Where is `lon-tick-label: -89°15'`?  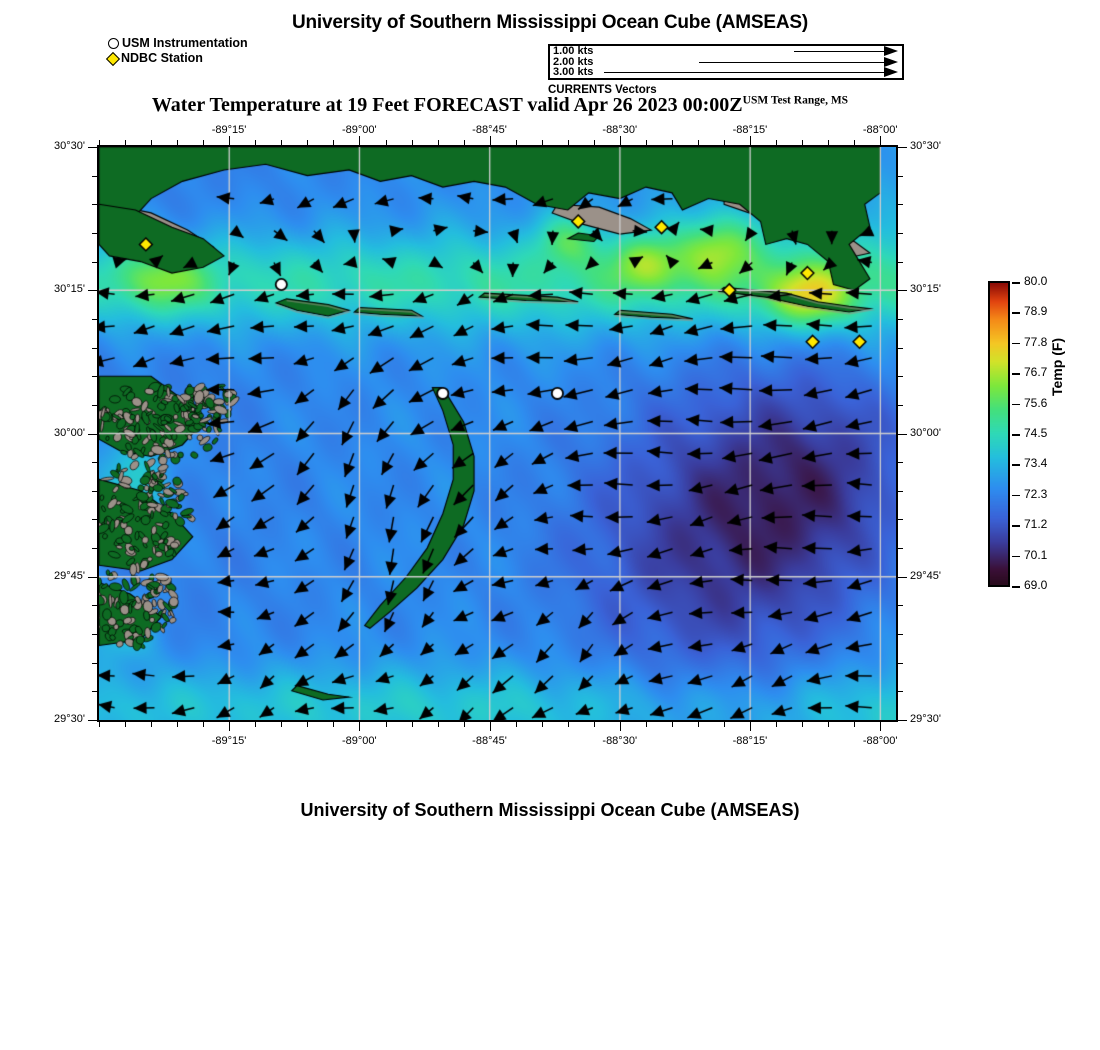 lon-tick-label: -89°15' is located at coordinates (229, 130).